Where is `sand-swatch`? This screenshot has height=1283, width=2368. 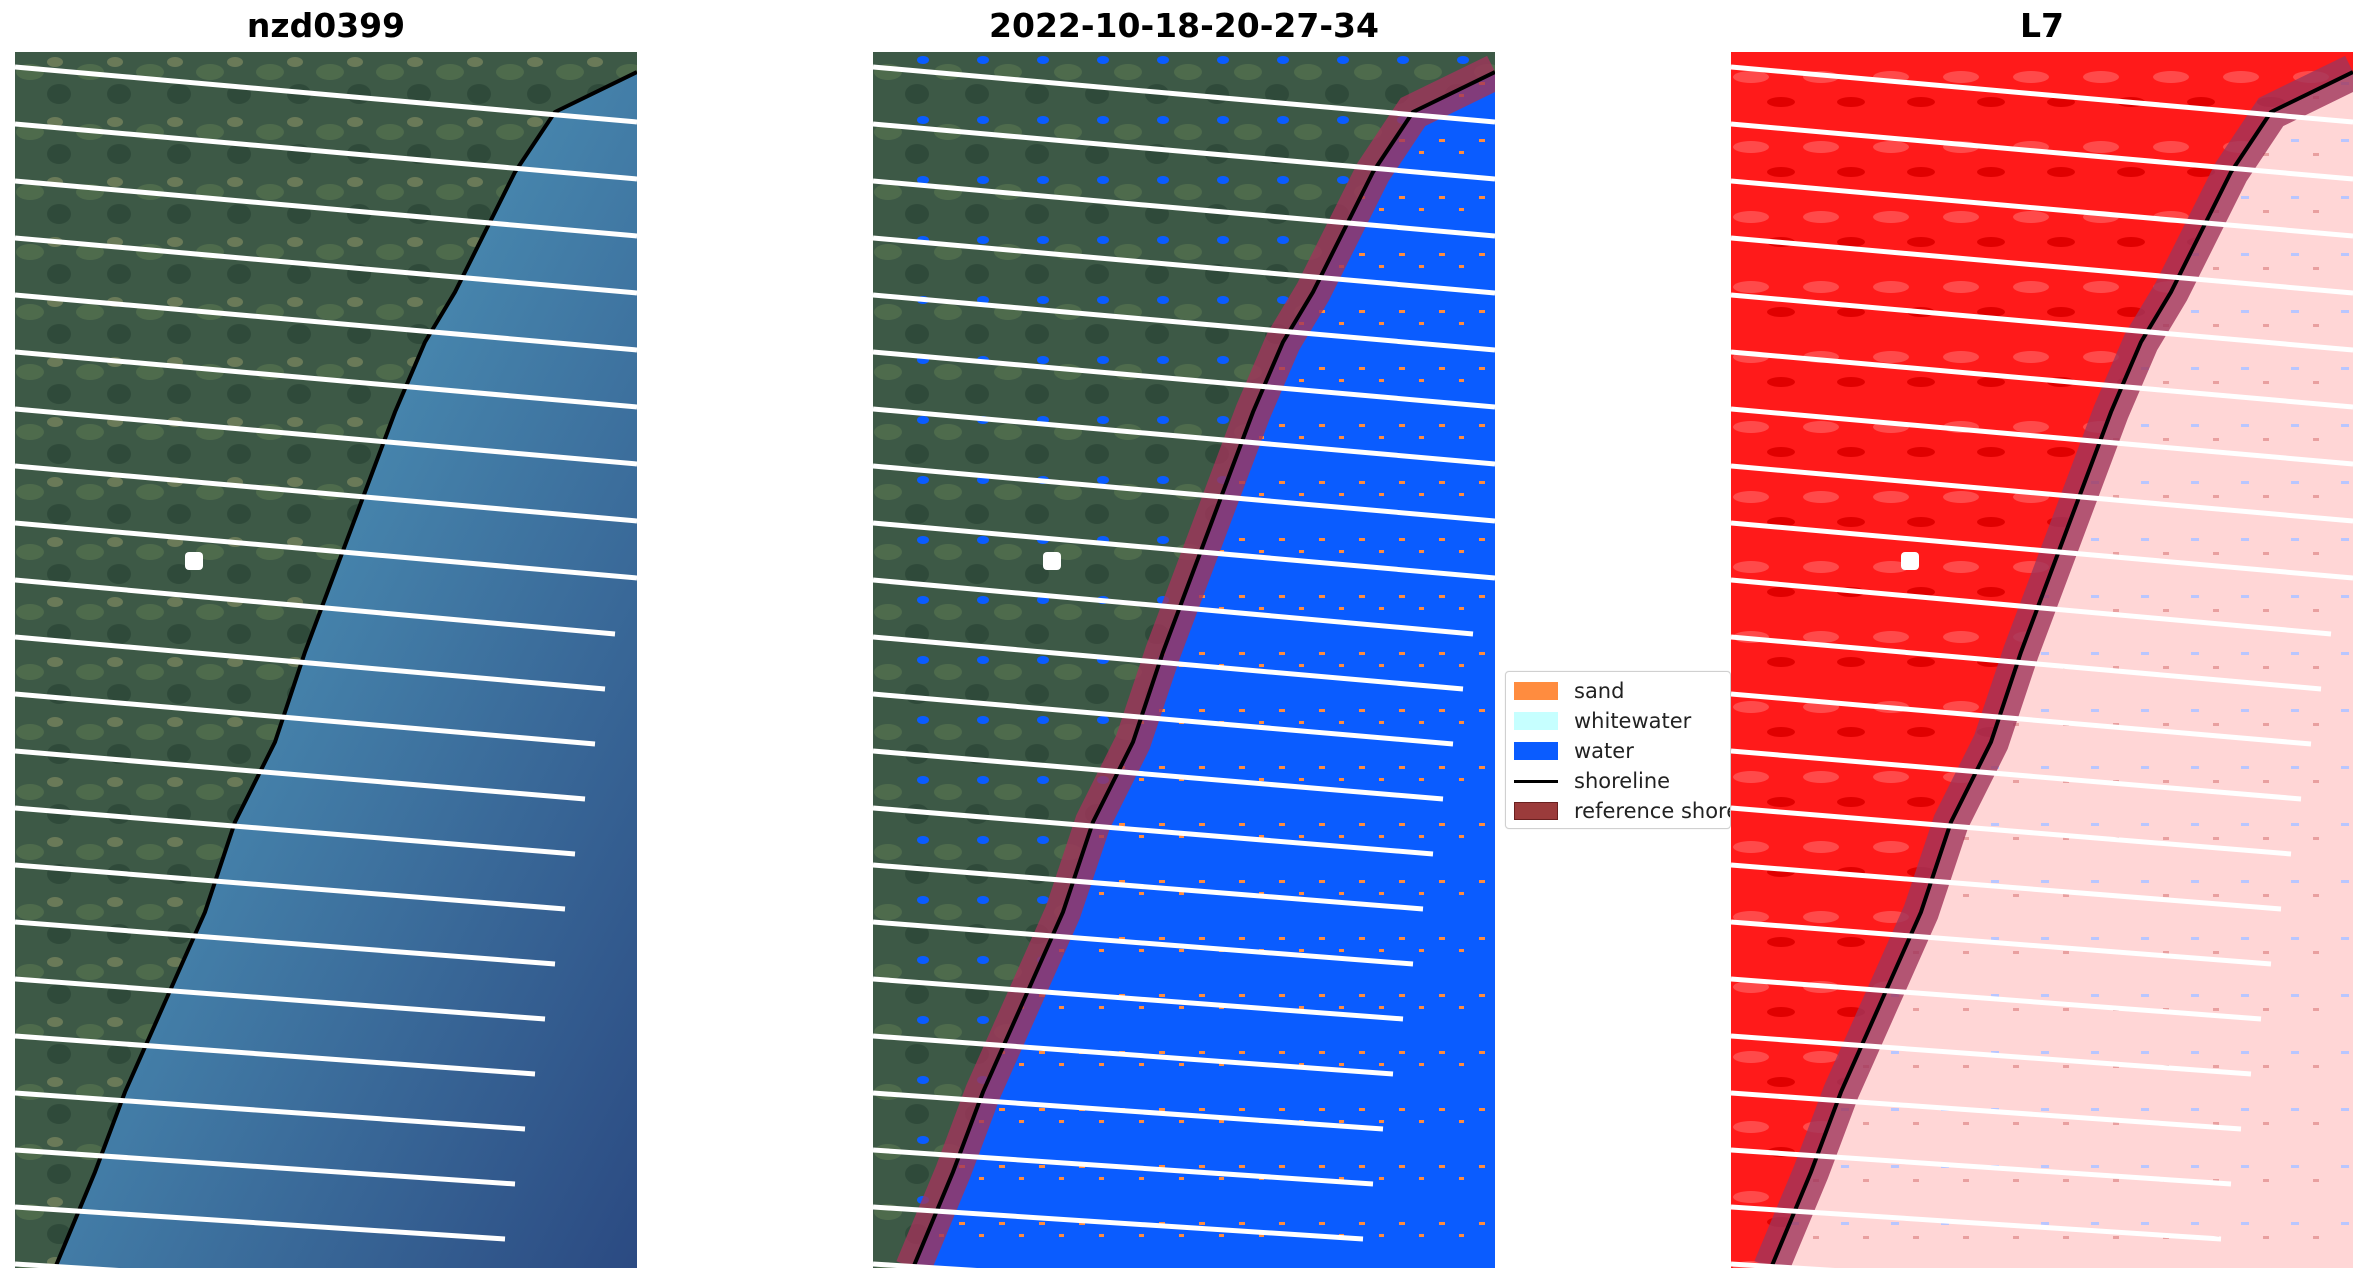
sand-swatch is located at coordinates (1536, 691).